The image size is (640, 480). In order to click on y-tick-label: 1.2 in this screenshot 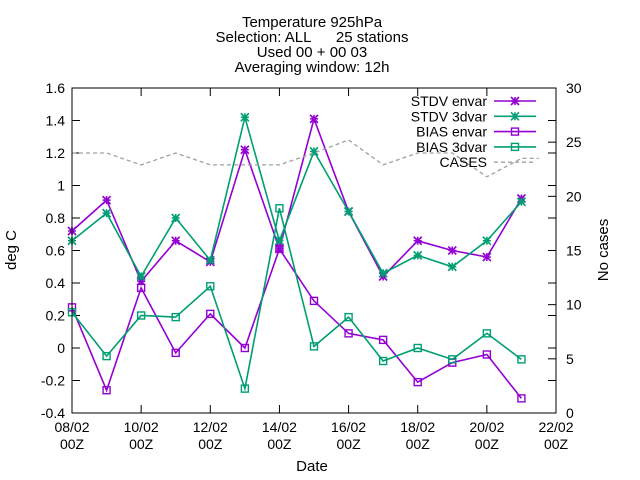, I will do `click(56, 153)`.